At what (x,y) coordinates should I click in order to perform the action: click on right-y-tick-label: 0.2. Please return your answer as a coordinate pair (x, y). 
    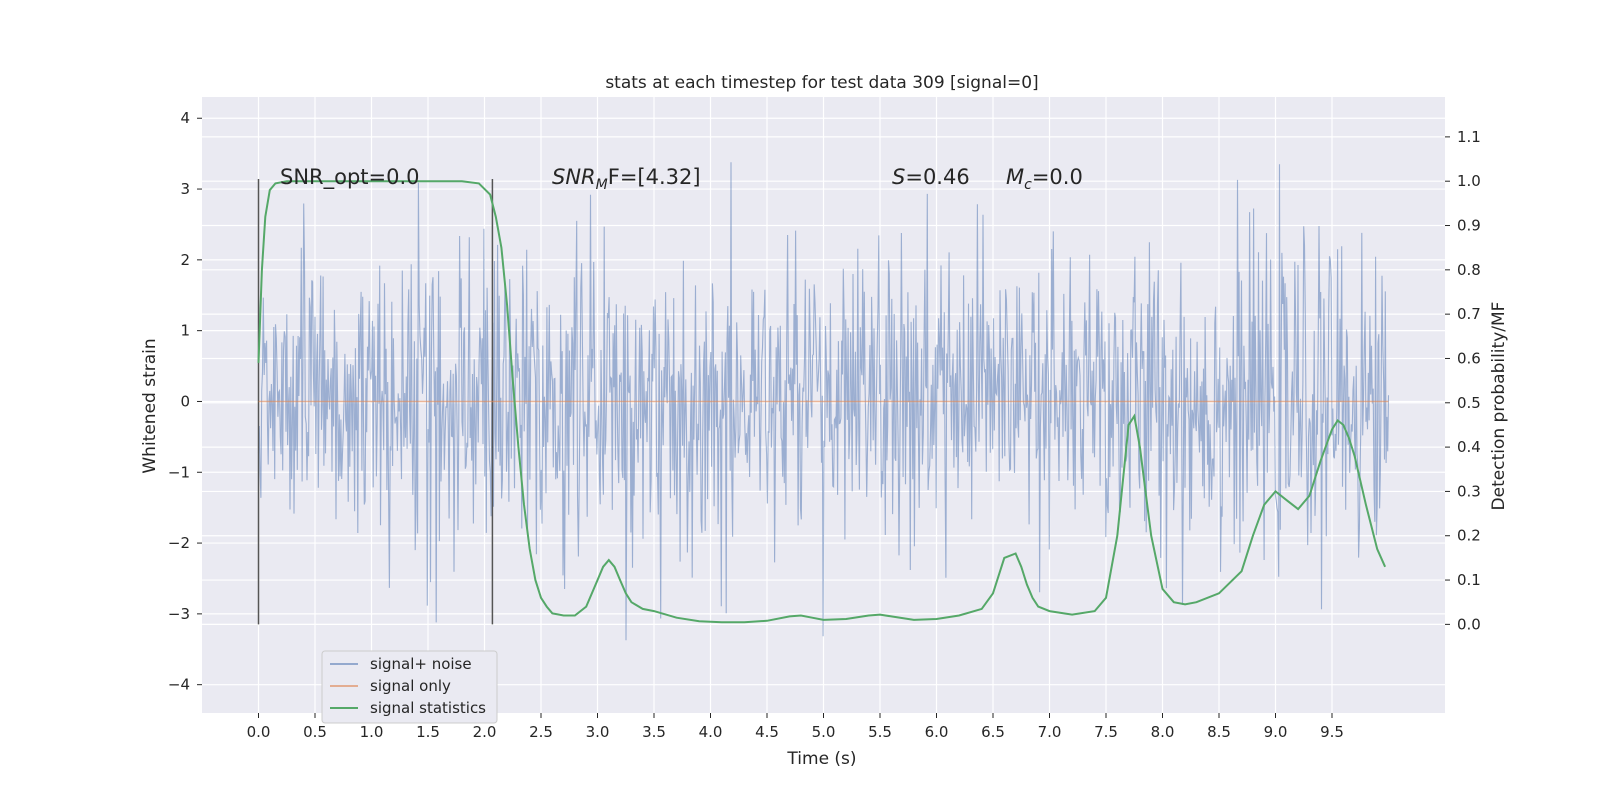
    Looking at the image, I should click on (1469, 536).